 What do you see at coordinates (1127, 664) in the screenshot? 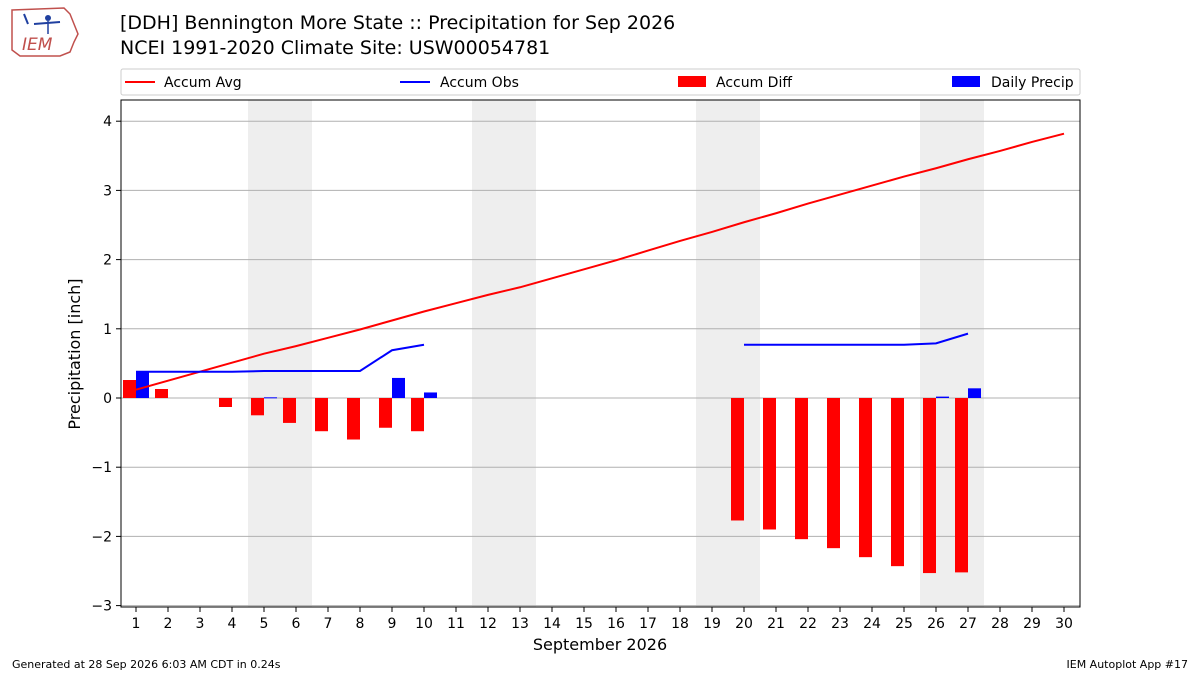
I see `app-id: IEM Autoplot App #17` at bounding box center [1127, 664].